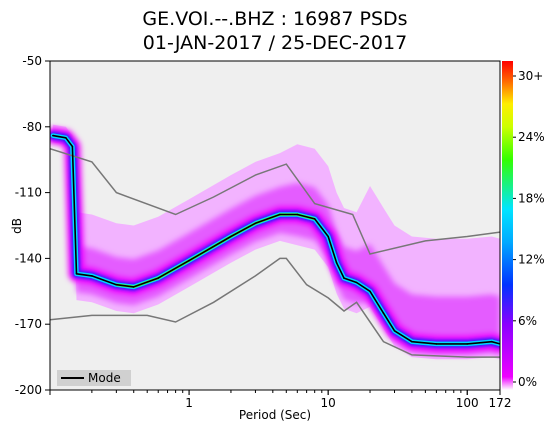 Image resolution: width=550 pixels, height=425 pixels. I want to click on colorbar-ticks: 0% 6% 12% 18% 24% 30+, so click(529, 229).